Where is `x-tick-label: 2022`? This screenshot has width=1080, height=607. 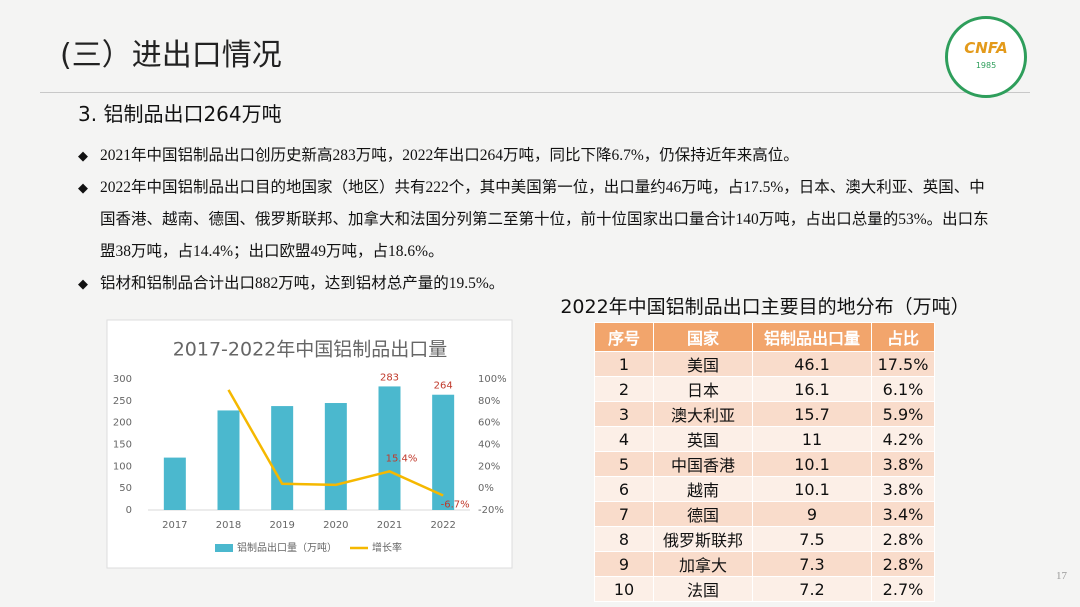
x-tick-label: 2022 is located at coordinates (442, 525).